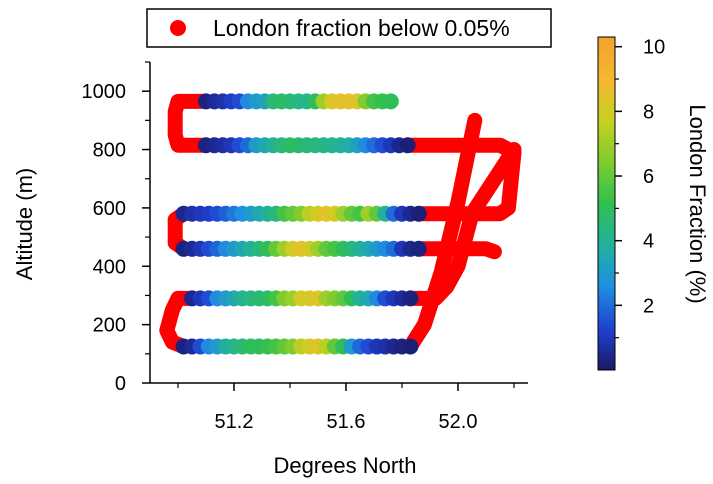  What do you see at coordinates (109, 209) in the screenshot?
I see `y-tick-label: 600` at bounding box center [109, 209].